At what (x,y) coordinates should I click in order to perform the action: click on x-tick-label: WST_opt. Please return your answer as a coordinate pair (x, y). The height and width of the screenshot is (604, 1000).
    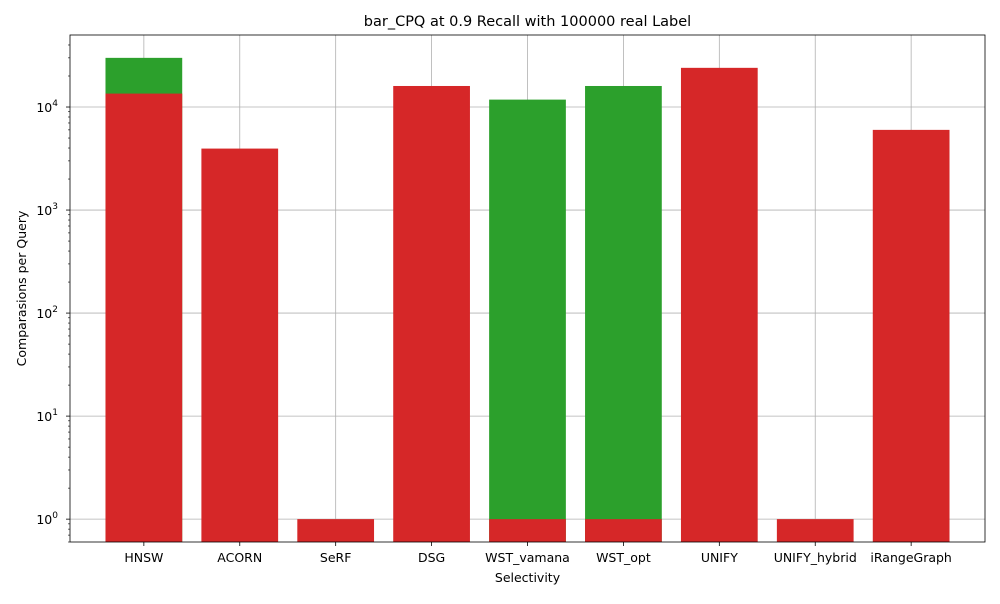
    Looking at the image, I should click on (623, 557).